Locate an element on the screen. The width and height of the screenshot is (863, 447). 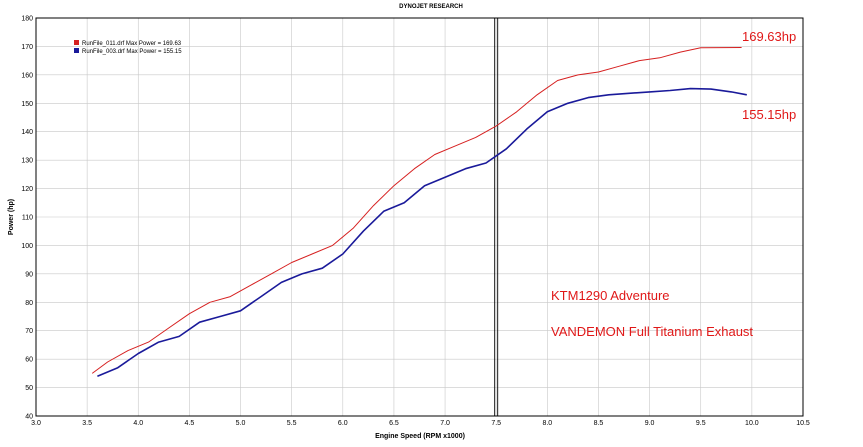
x-tick-label: 6.5 is located at coordinates (394, 423).